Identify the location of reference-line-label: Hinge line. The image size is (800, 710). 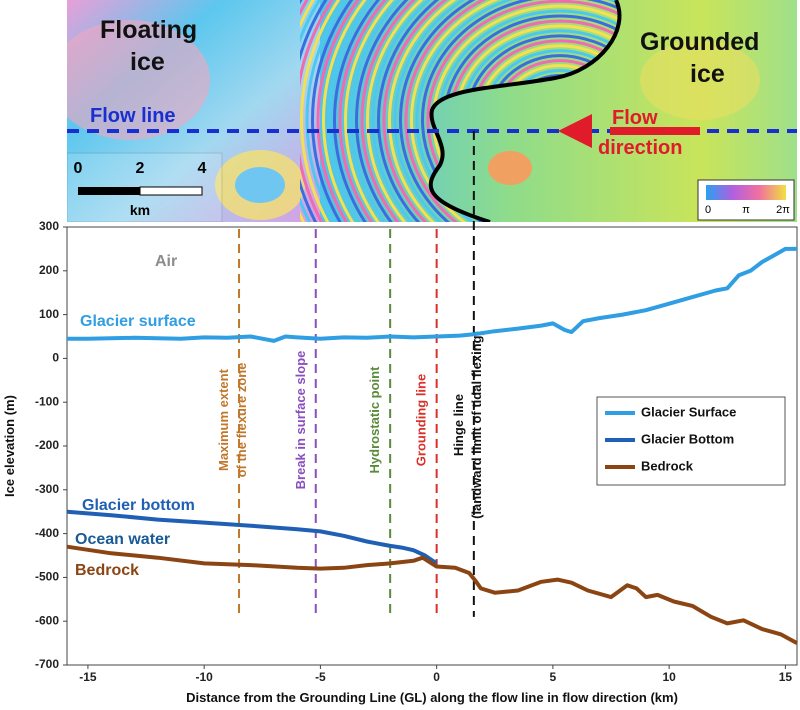
(458, 425).